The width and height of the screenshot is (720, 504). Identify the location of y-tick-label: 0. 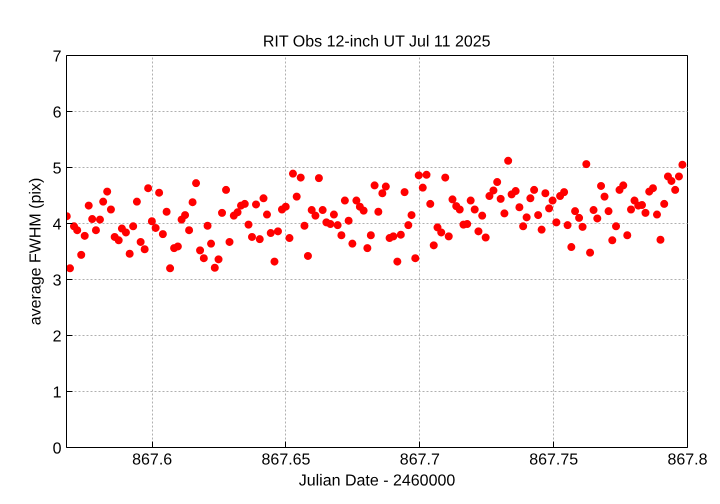
(57, 449).